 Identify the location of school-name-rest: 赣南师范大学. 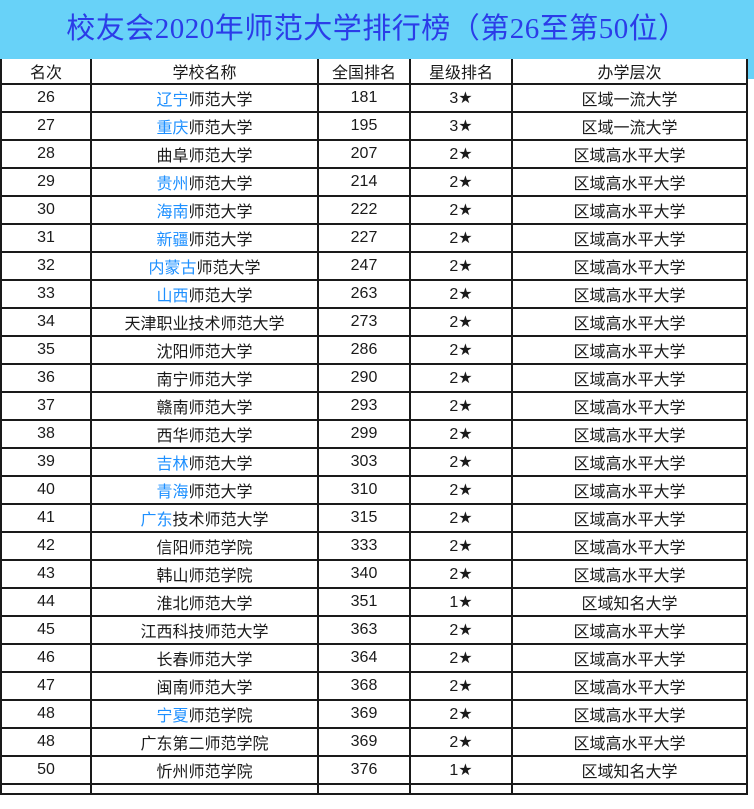
(204, 408).